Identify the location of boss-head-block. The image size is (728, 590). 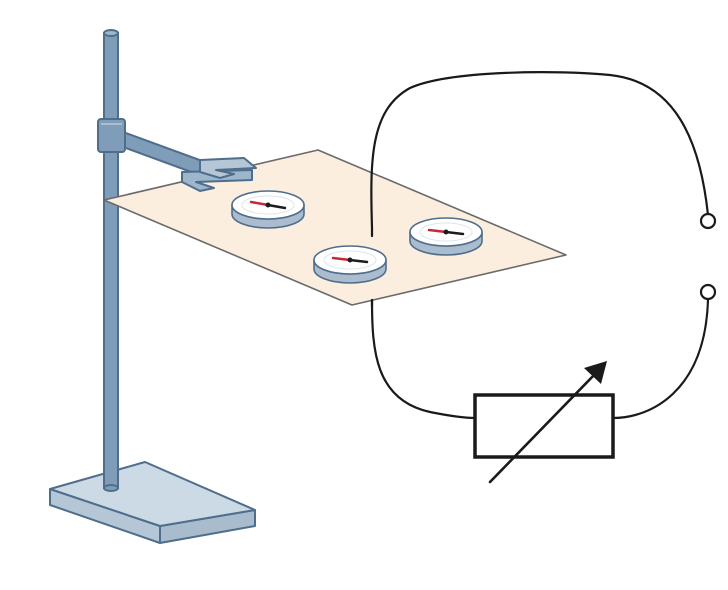
(111, 135).